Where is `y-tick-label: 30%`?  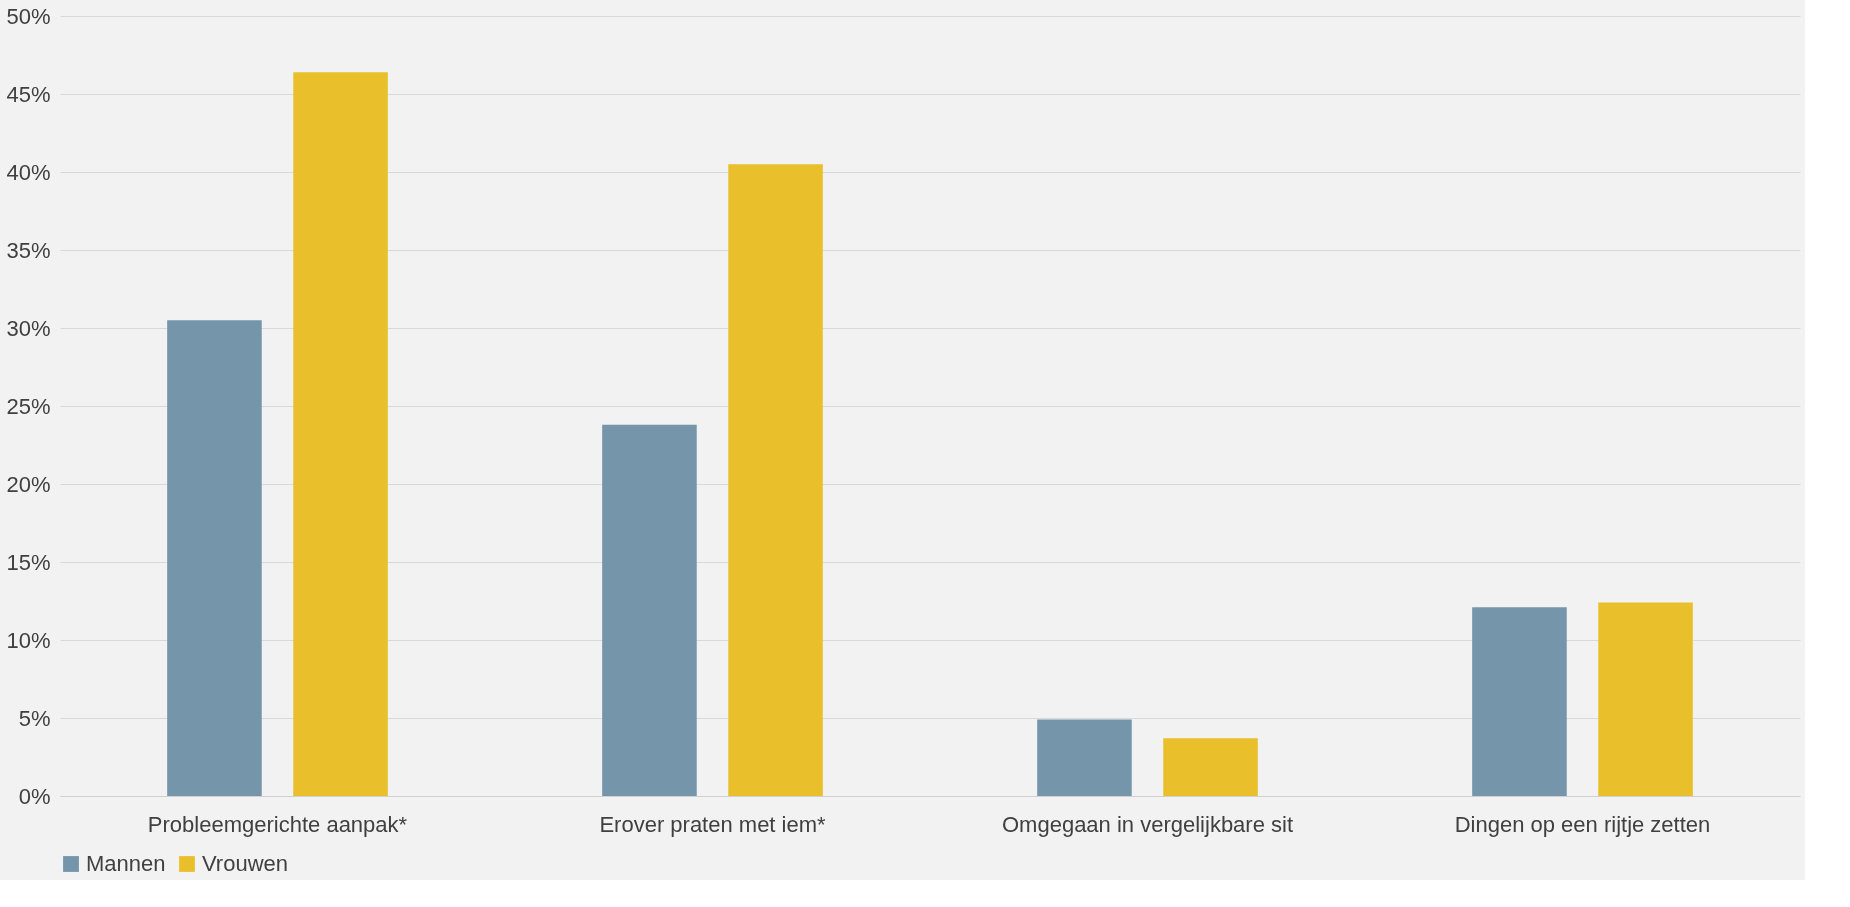
y-tick-label: 30% is located at coordinates (28, 328).